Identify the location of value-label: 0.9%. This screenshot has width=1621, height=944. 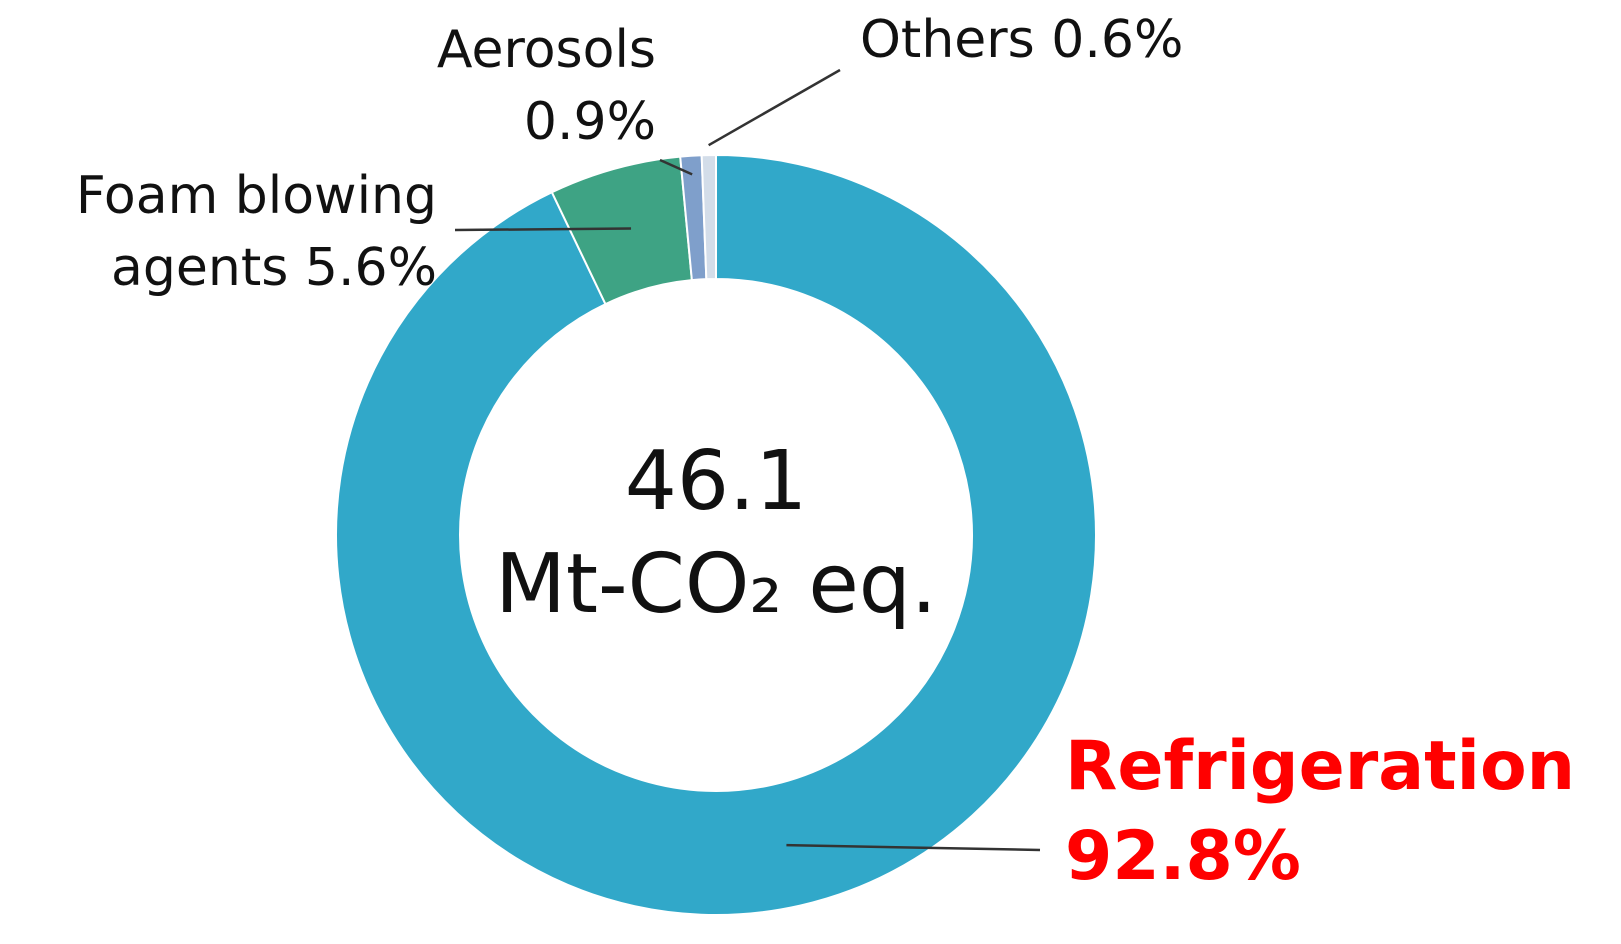
(589, 122).